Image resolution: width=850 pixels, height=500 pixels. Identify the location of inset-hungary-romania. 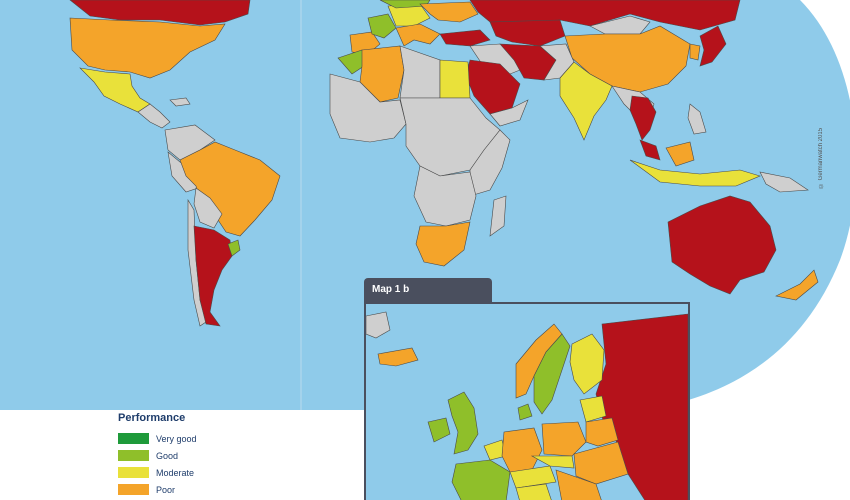
(578, 484).